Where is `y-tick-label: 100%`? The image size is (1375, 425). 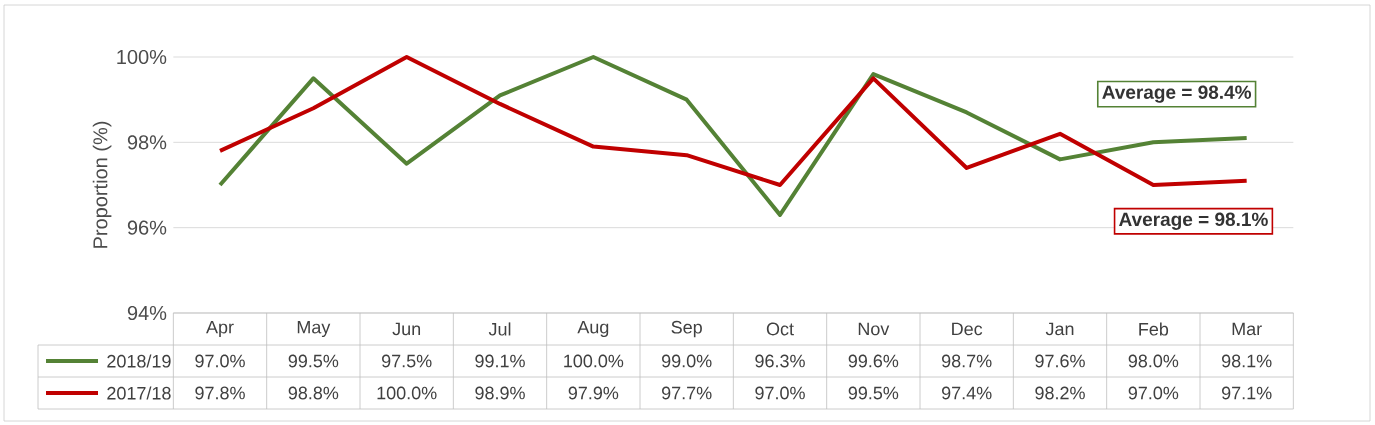
y-tick-label: 100% is located at coordinates (142, 57).